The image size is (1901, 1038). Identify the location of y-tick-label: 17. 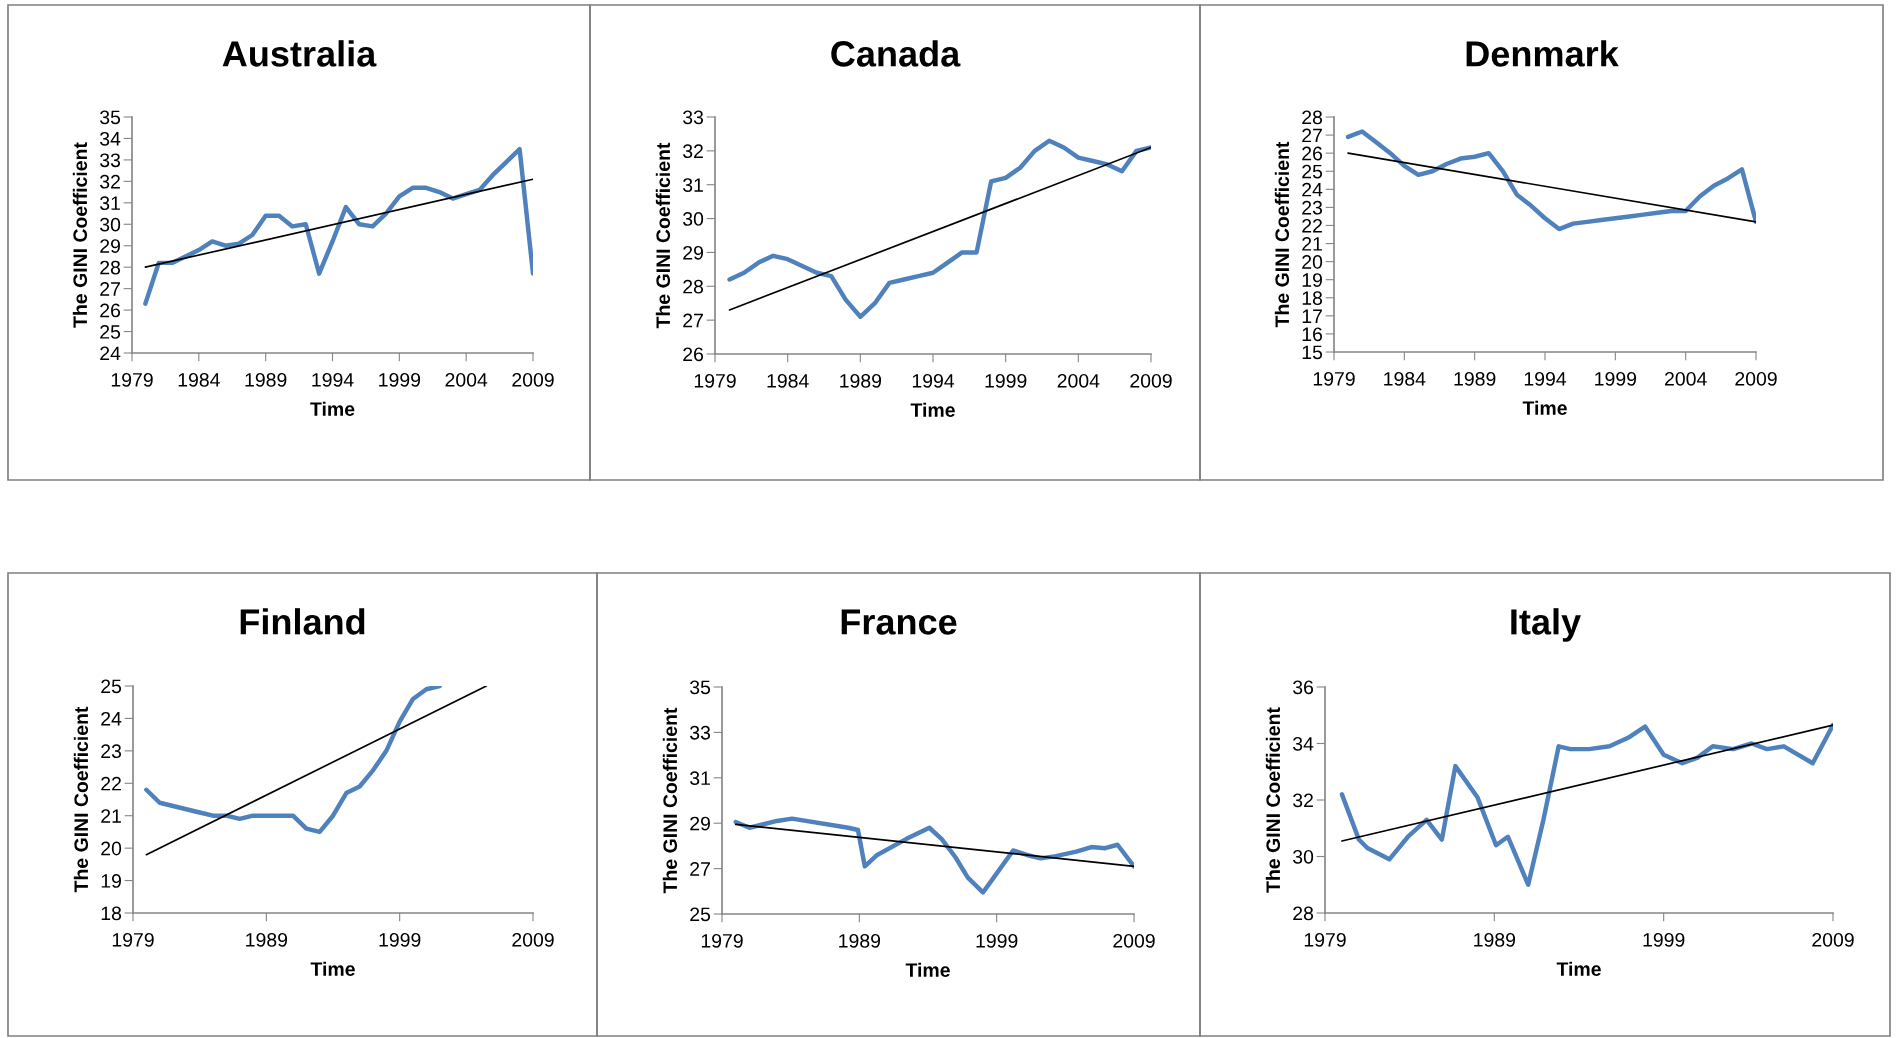
(1312, 316).